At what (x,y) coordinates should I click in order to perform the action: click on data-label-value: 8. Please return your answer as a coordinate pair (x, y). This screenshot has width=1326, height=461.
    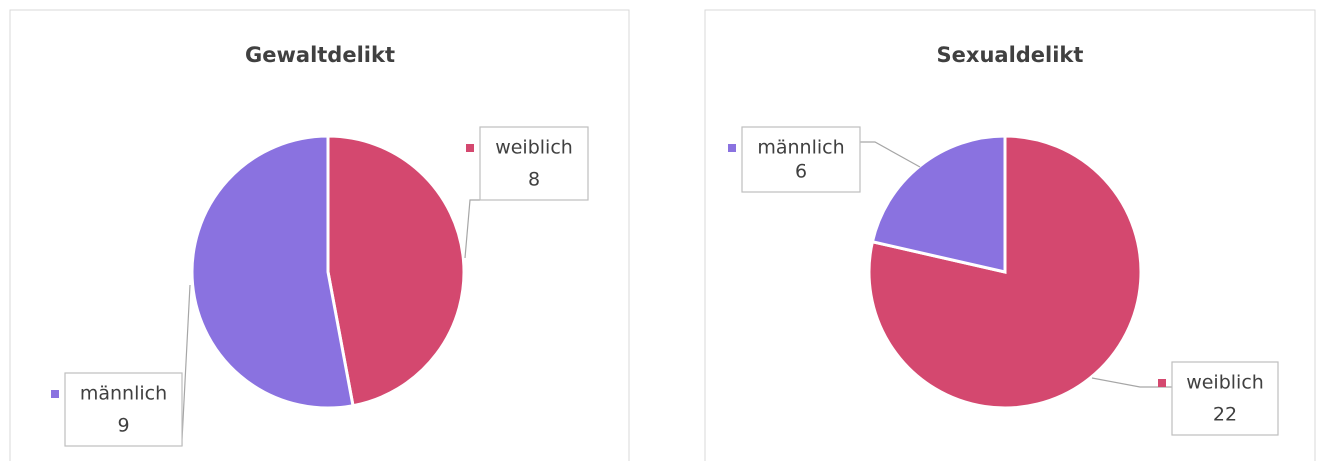
    Looking at the image, I should click on (534, 180).